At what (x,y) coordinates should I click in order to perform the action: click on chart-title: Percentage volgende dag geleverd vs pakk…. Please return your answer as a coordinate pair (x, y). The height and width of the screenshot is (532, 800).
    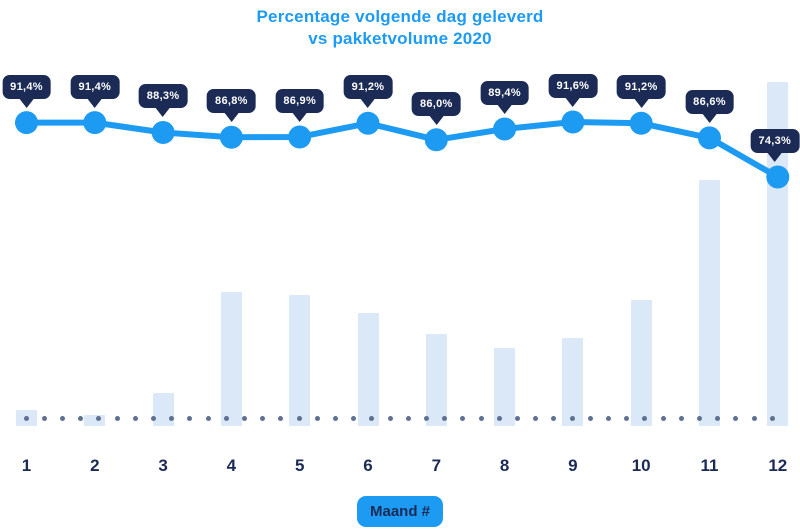
    Looking at the image, I should click on (400, 28).